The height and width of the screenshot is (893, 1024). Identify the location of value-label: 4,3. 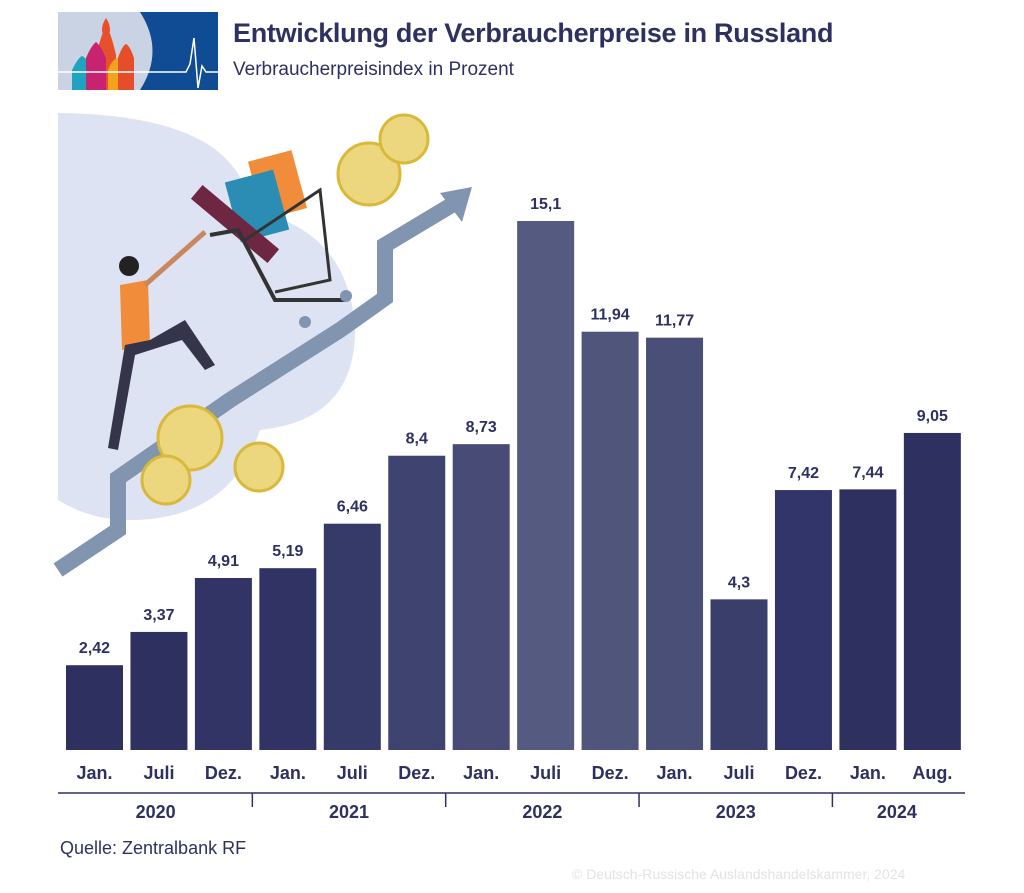
(739, 582).